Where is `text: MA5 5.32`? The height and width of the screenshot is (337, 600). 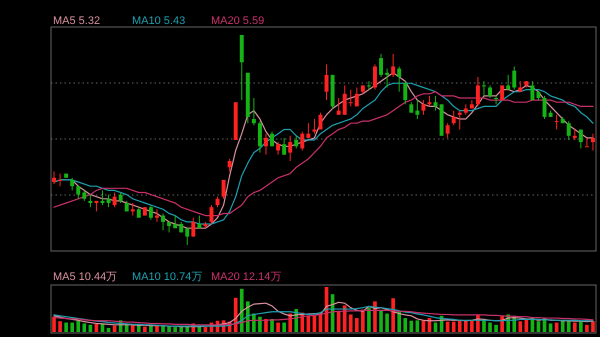
text: MA5 5.32 is located at coordinates (76, 21).